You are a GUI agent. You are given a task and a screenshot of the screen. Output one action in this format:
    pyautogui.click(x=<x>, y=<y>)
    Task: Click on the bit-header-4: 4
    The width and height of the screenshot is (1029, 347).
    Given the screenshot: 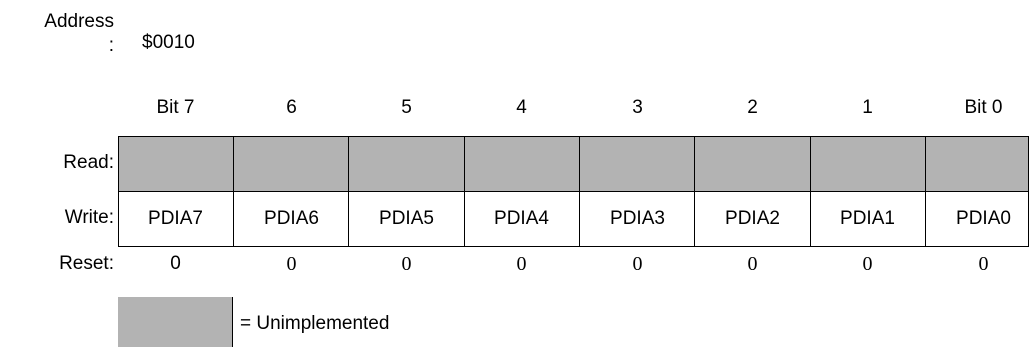 What is the action you would take?
    pyautogui.click(x=521, y=107)
    